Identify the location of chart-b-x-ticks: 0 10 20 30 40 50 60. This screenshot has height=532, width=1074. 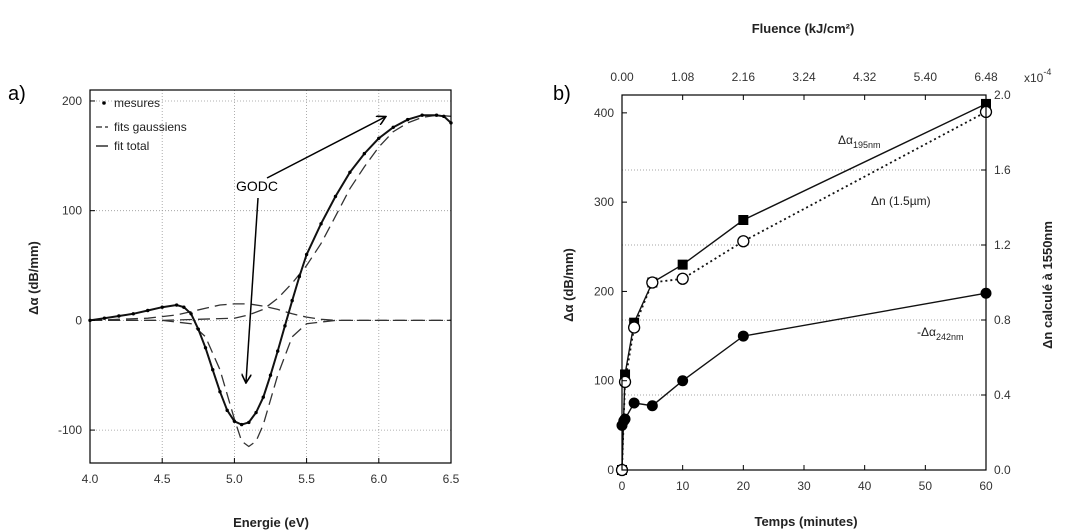
(806, 479).